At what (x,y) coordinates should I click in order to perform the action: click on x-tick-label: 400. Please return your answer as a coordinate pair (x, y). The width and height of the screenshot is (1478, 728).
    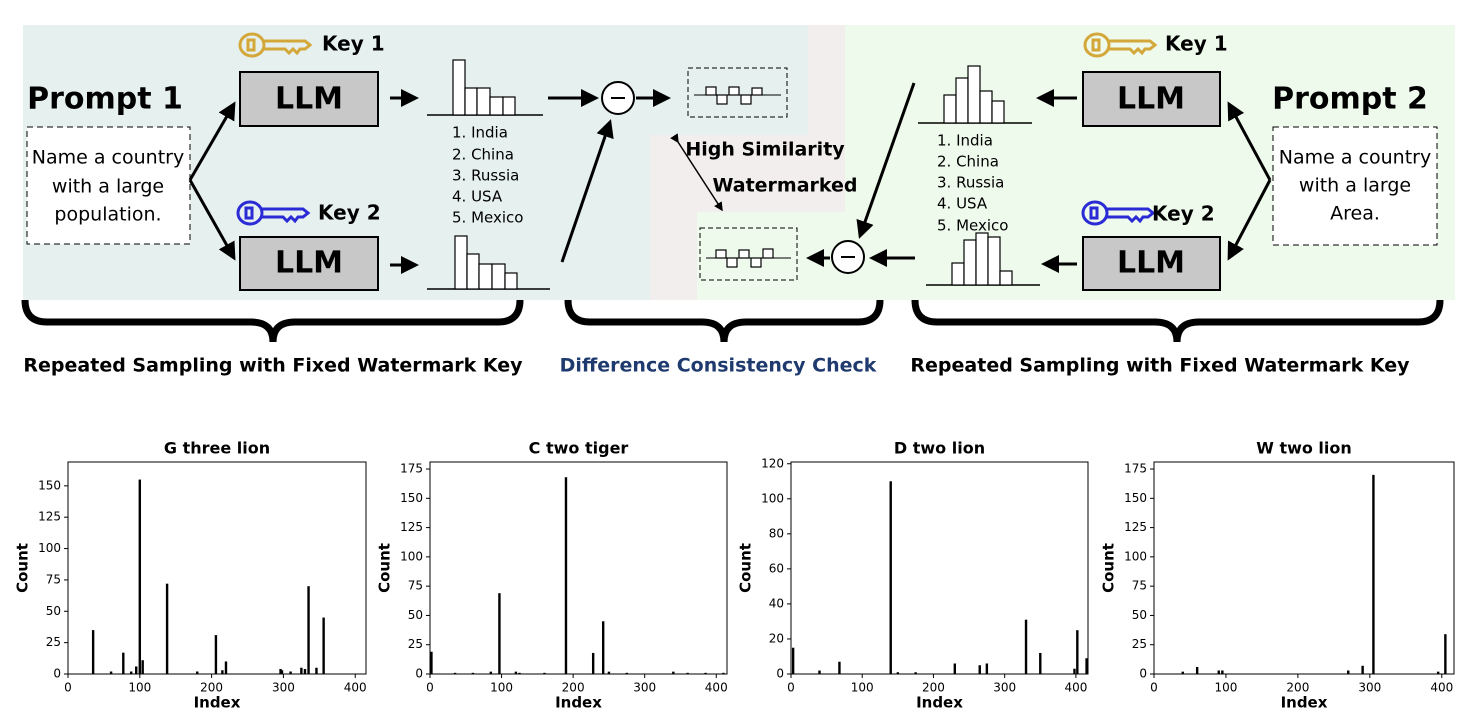
    Looking at the image, I should click on (355, 688).